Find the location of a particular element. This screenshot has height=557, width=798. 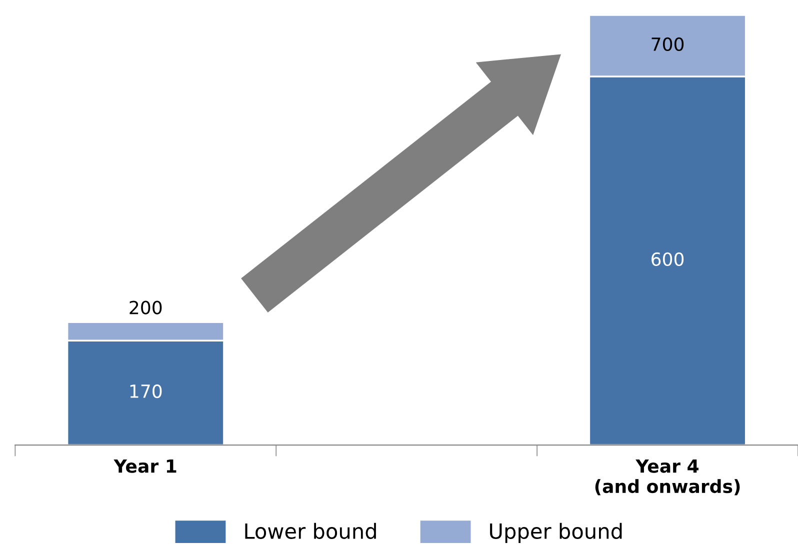

legend-label: Lower bound is located at coordinates (310, 531).